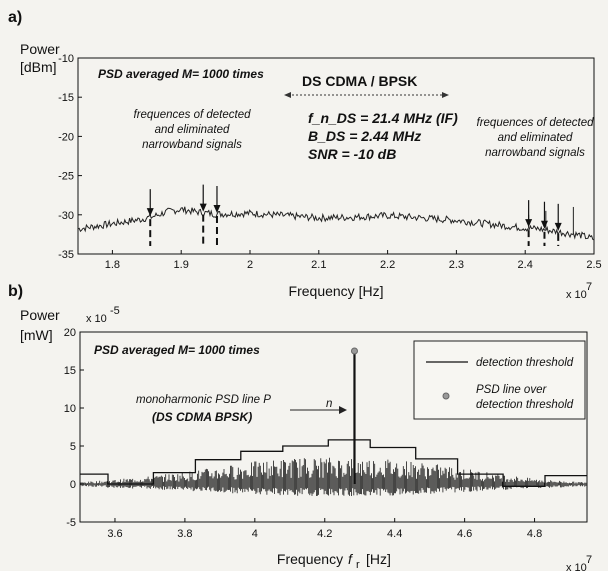 Image resolution: width=608 pixels, height=571 pixels. I want to click on panel-a-xlabel: Frequency [Hz], so click(336, 291).